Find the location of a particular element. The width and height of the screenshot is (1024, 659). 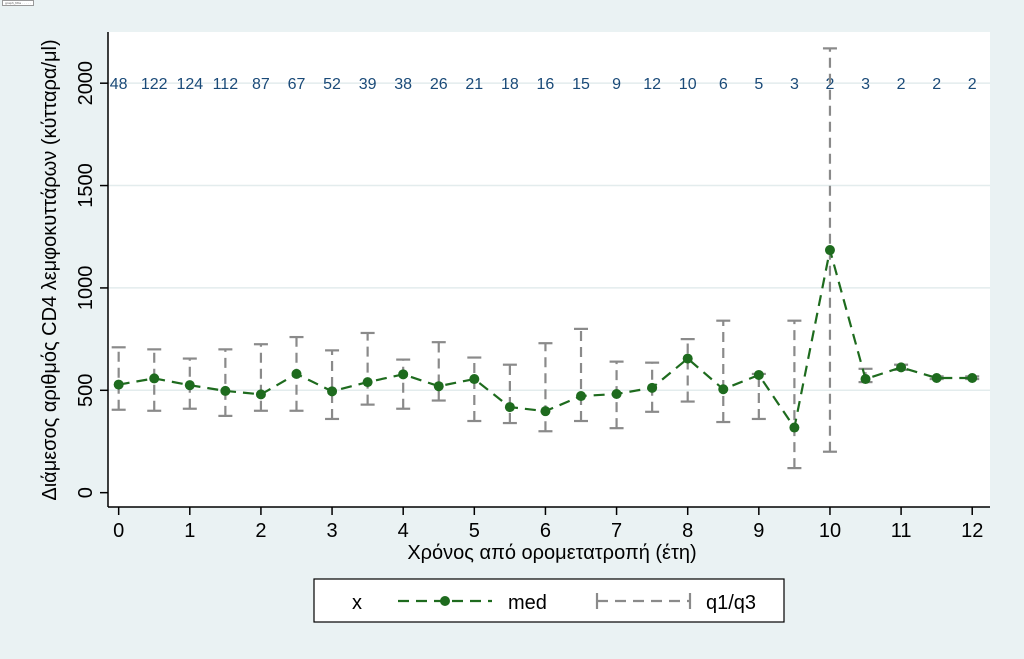

x-tick-label: 7 is located at coordinates (616, 531).